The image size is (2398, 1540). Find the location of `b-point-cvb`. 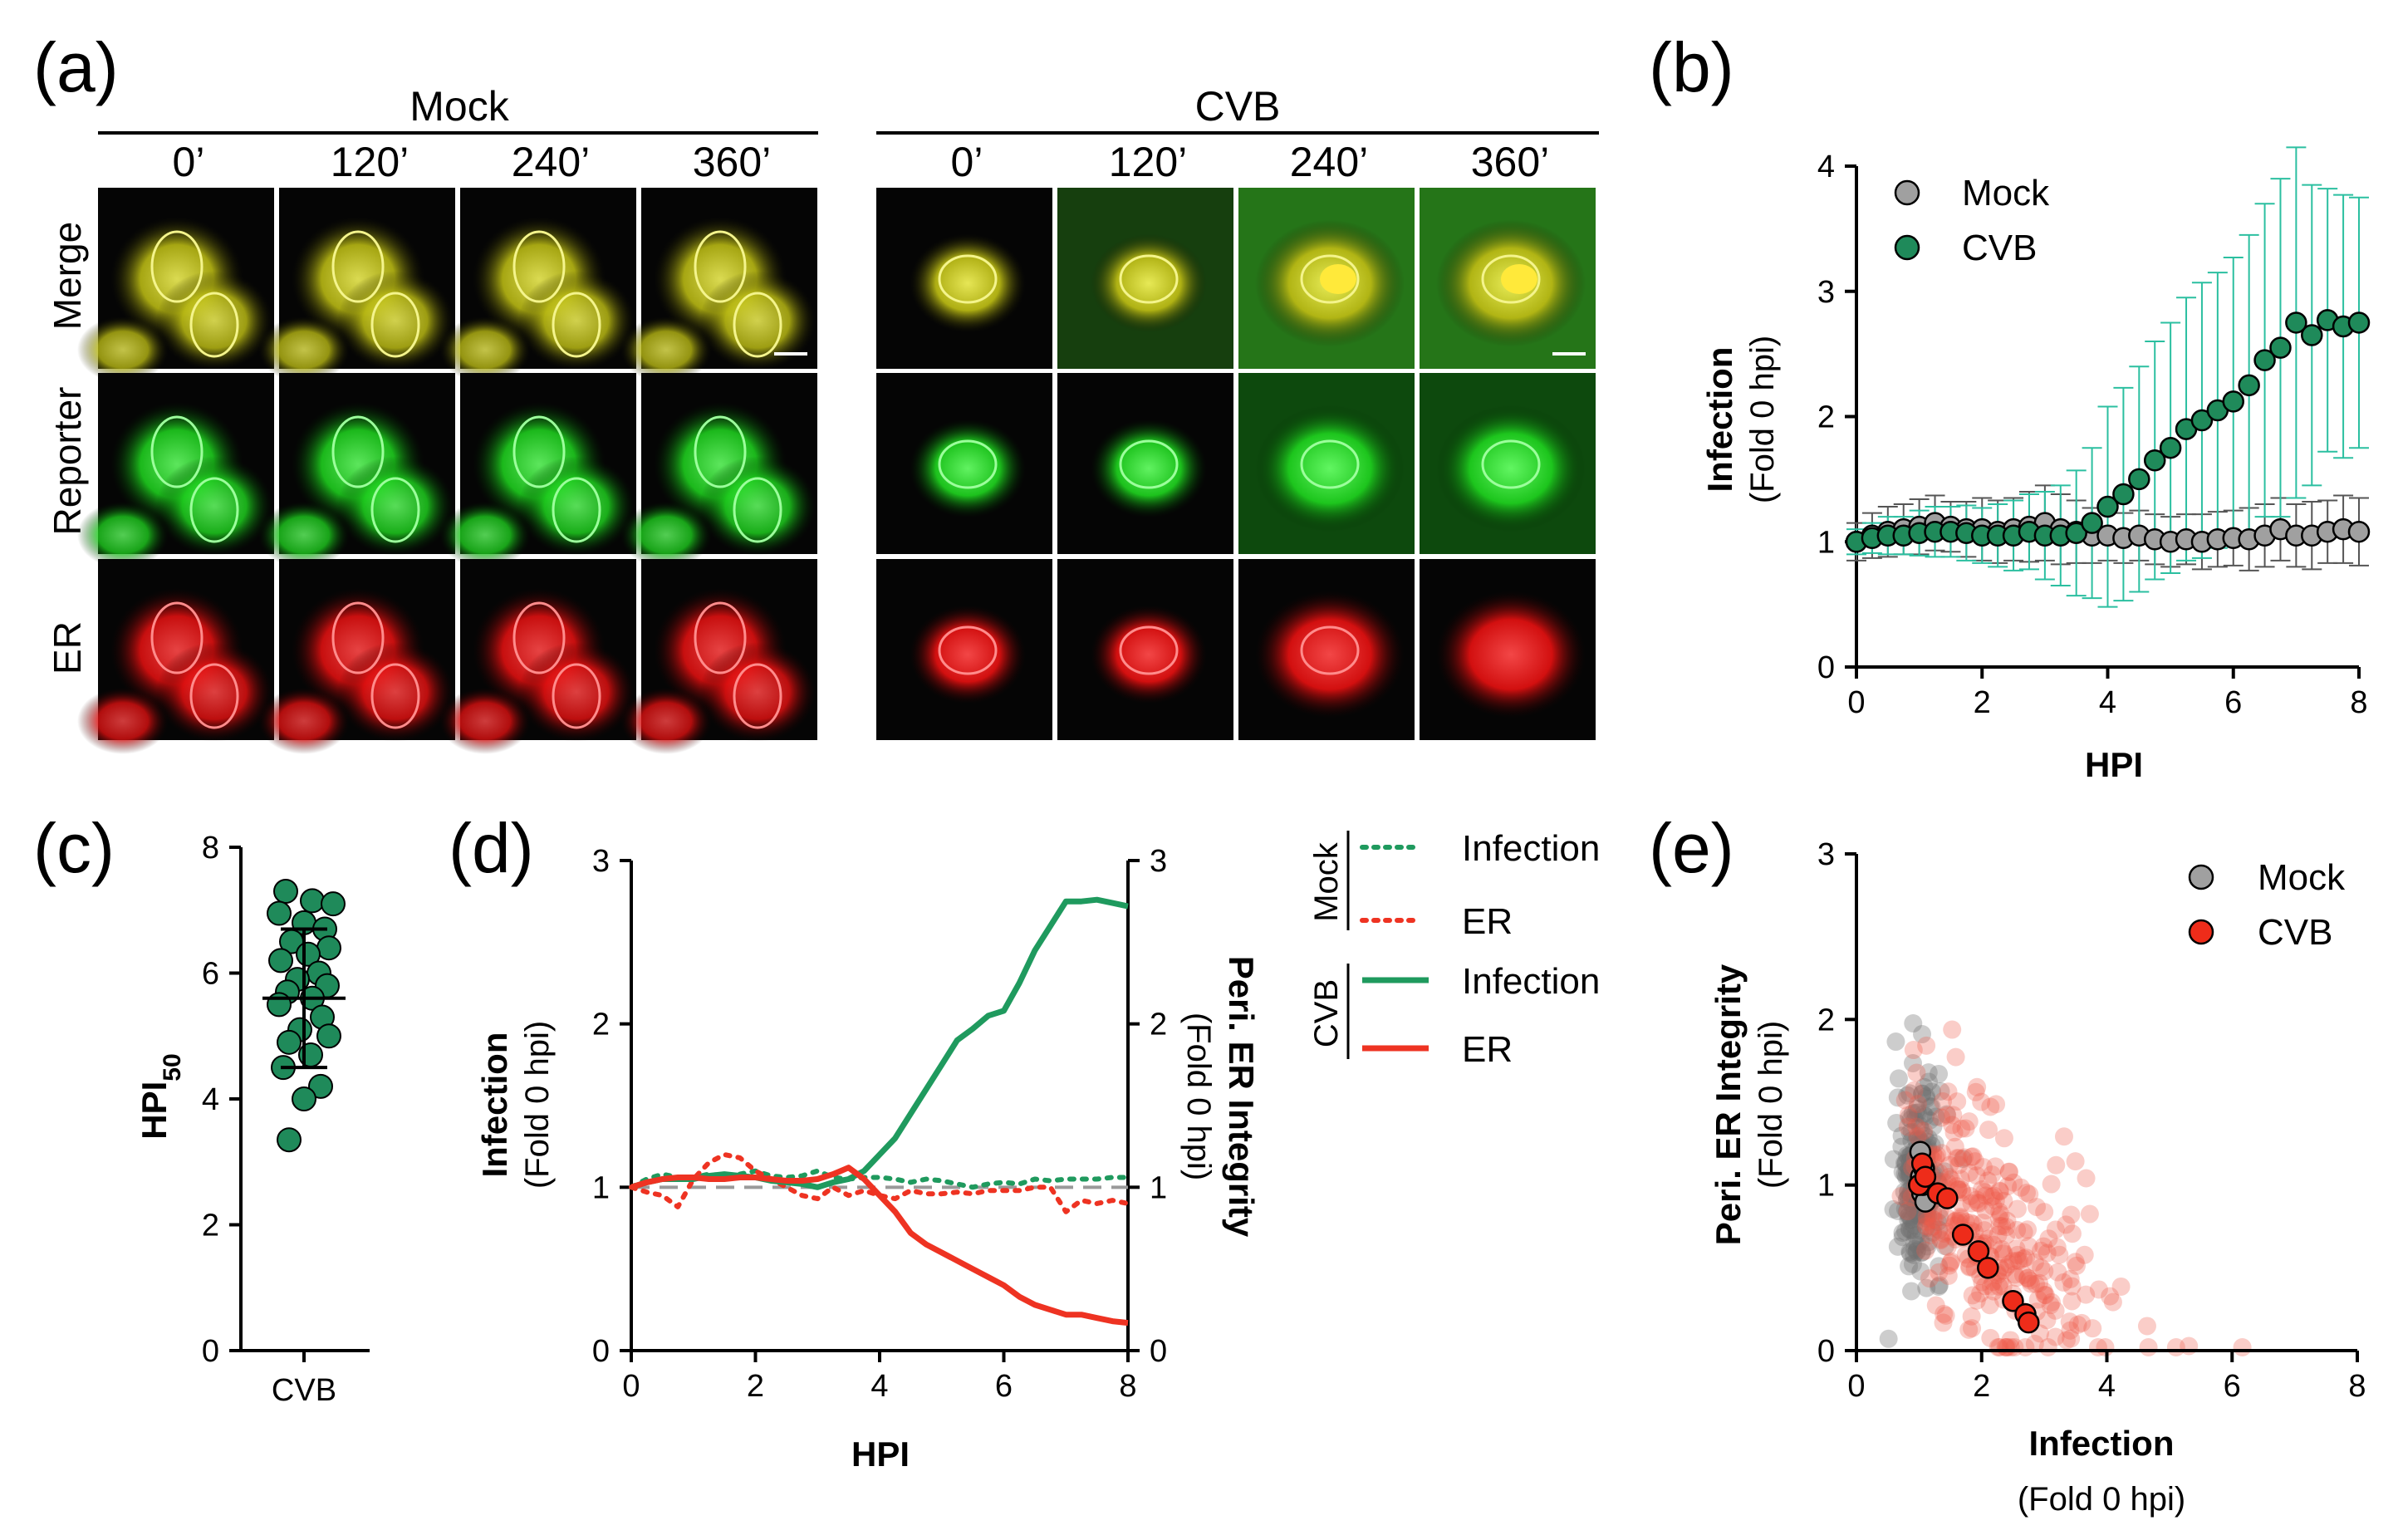

b-point-cvb is located at coordinates (2202, 420).